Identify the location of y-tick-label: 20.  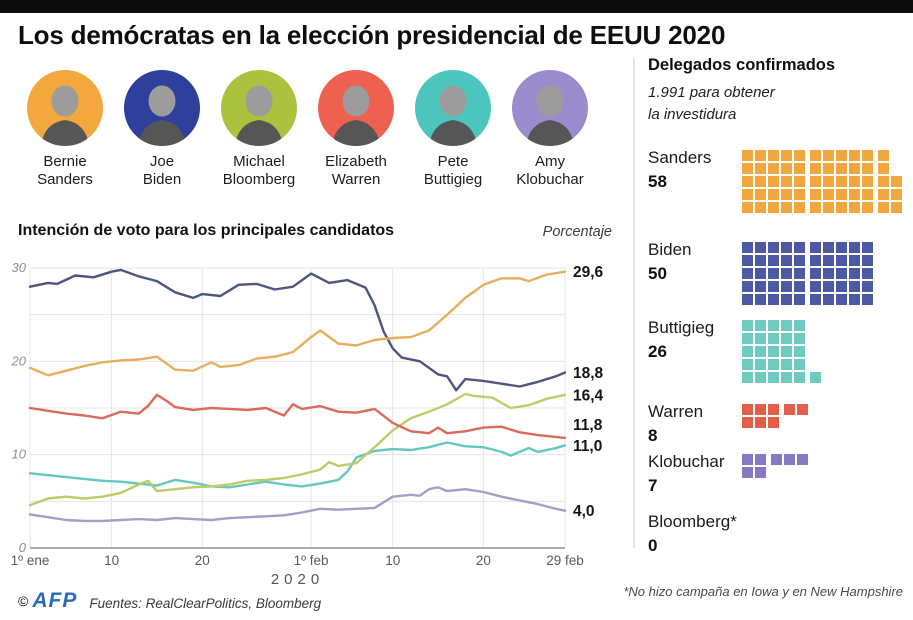
(19, 360).